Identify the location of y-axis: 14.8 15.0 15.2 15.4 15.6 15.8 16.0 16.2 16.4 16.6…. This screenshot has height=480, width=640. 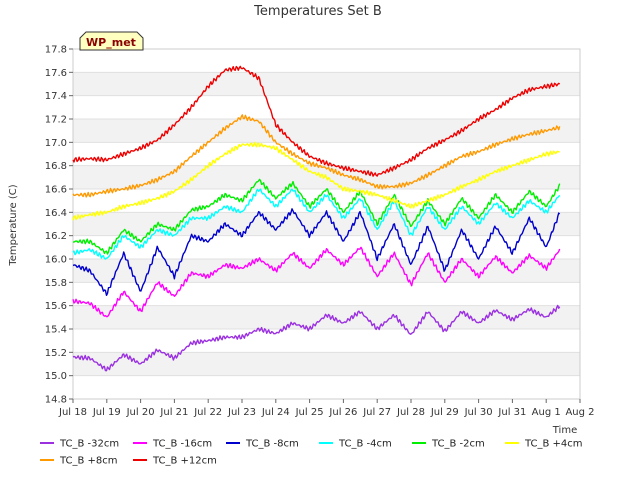
(59, 225).